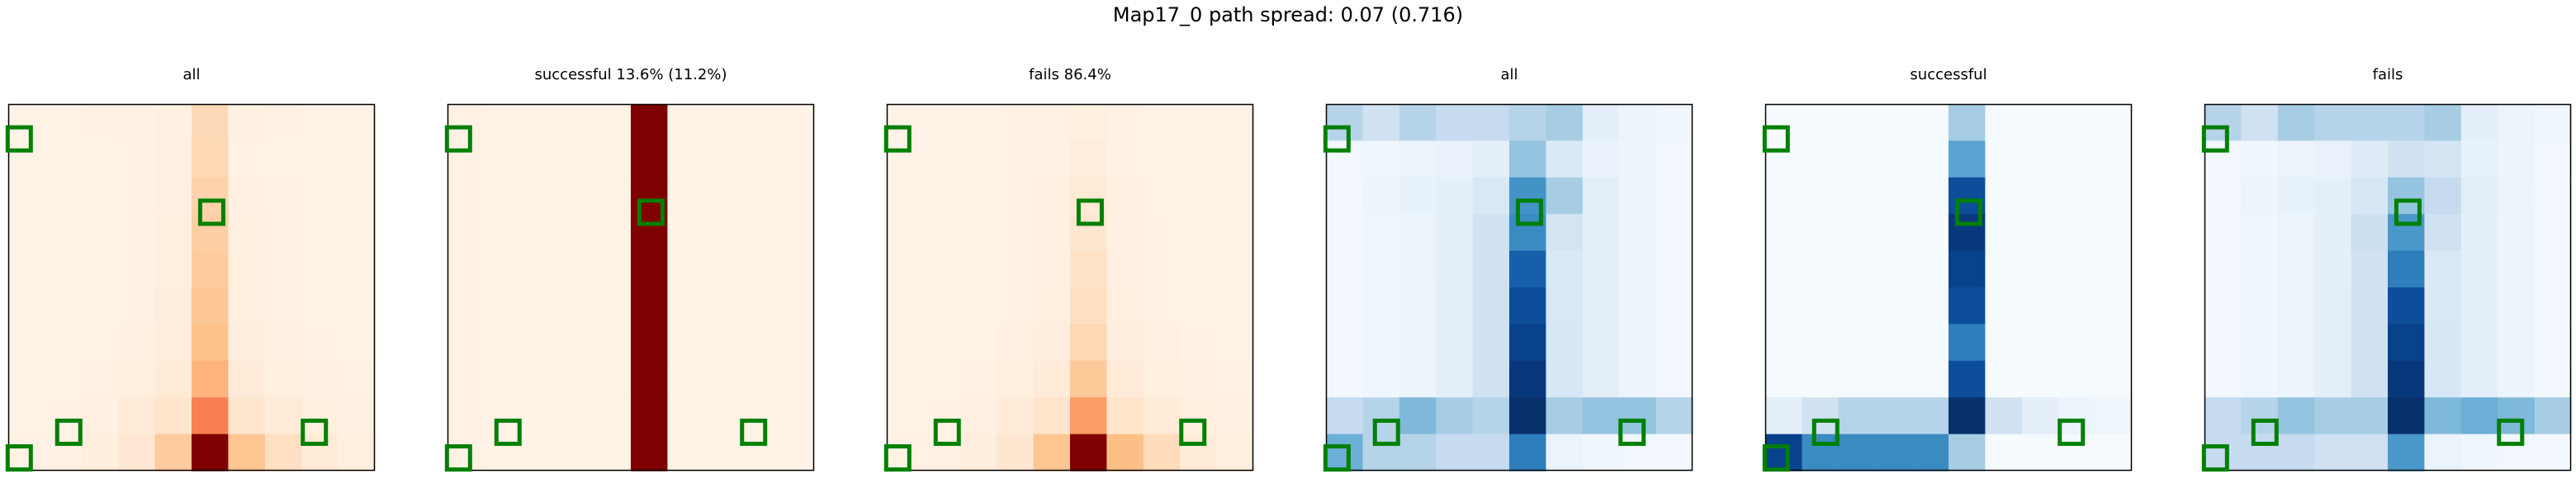  I want to click on heatmap-fails-reds, so click(1068, 288).